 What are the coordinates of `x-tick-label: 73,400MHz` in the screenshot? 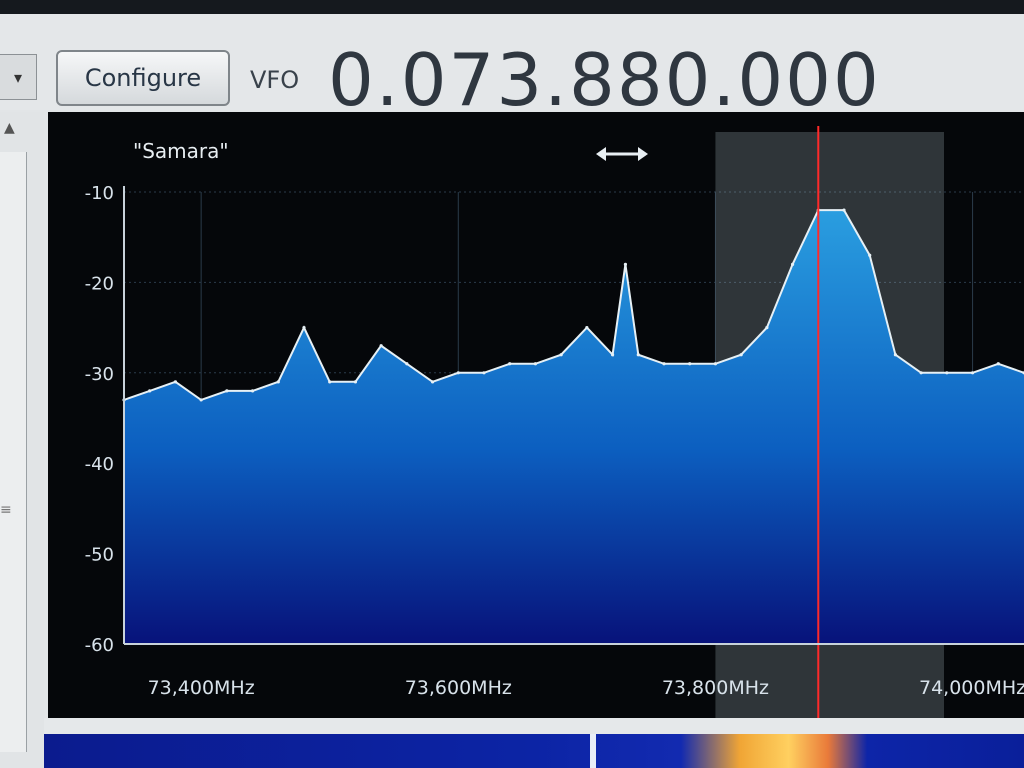 It's located at (201, 688).